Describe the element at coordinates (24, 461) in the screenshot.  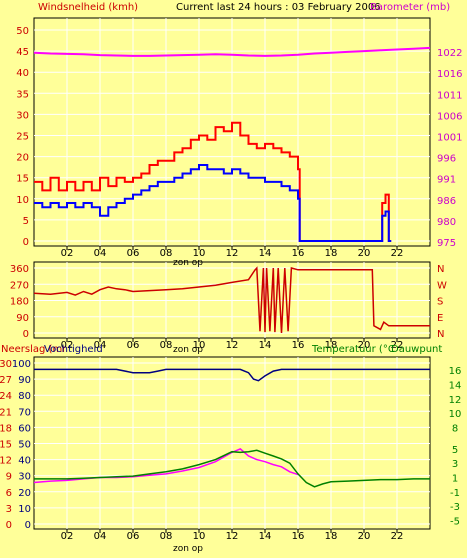
I see `humidity-tick-label: 40` at that location.